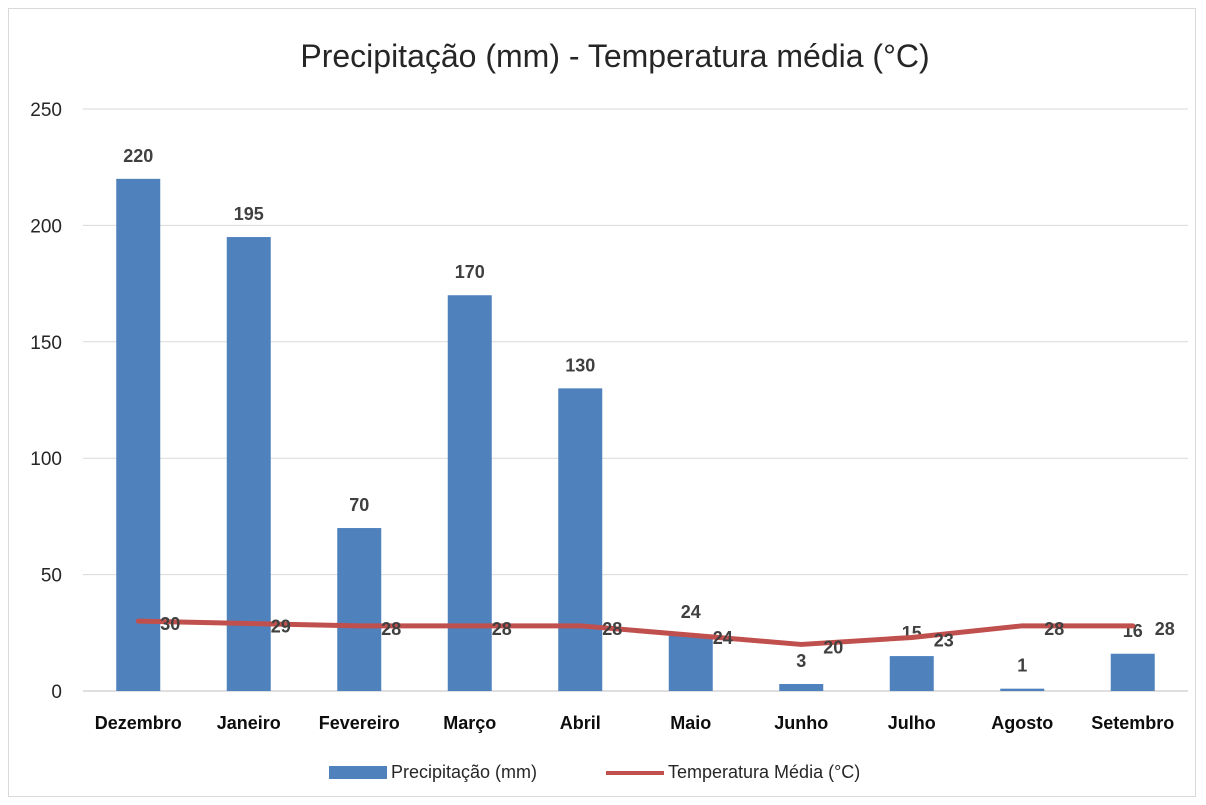 This screenshot has width=1206, height=805. What do you see at coordinates (833, 647) in the screenshot?
I see `line-data-label: 20` at bounding box center [833, 647].